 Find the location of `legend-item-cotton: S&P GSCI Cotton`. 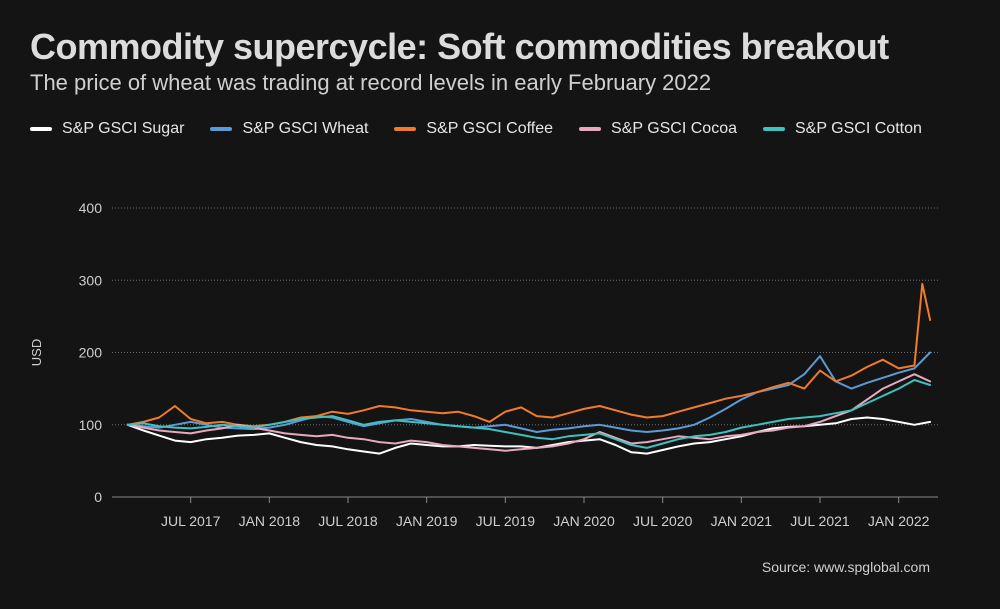

legend-item-cotton: S&P GSCI Cotton is located at coordinates (842, 129).